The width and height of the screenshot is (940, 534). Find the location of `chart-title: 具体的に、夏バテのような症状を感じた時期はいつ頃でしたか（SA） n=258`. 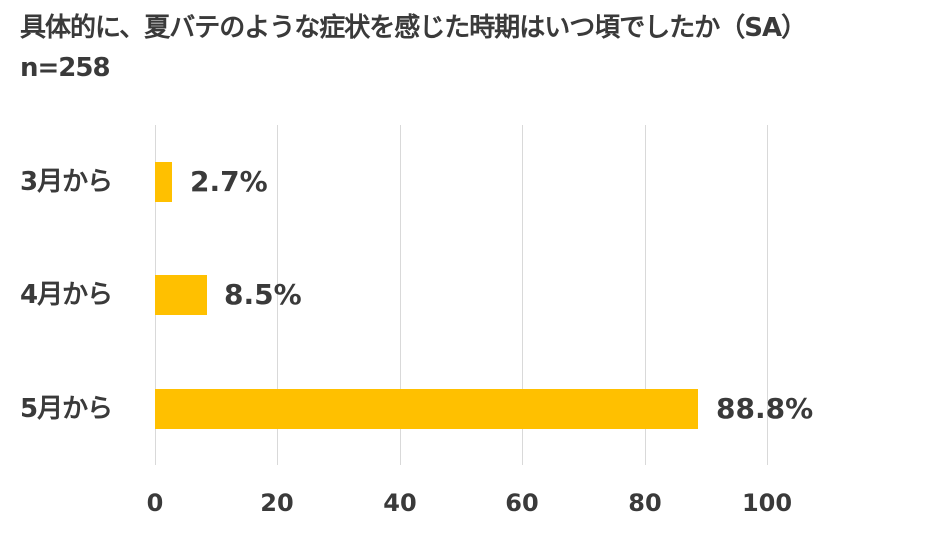

chart-title: 具体的に、夏バテのような症状を感じた時期はいつ頃でしたか（SA） n=258 is located at coordinates (413, 48).